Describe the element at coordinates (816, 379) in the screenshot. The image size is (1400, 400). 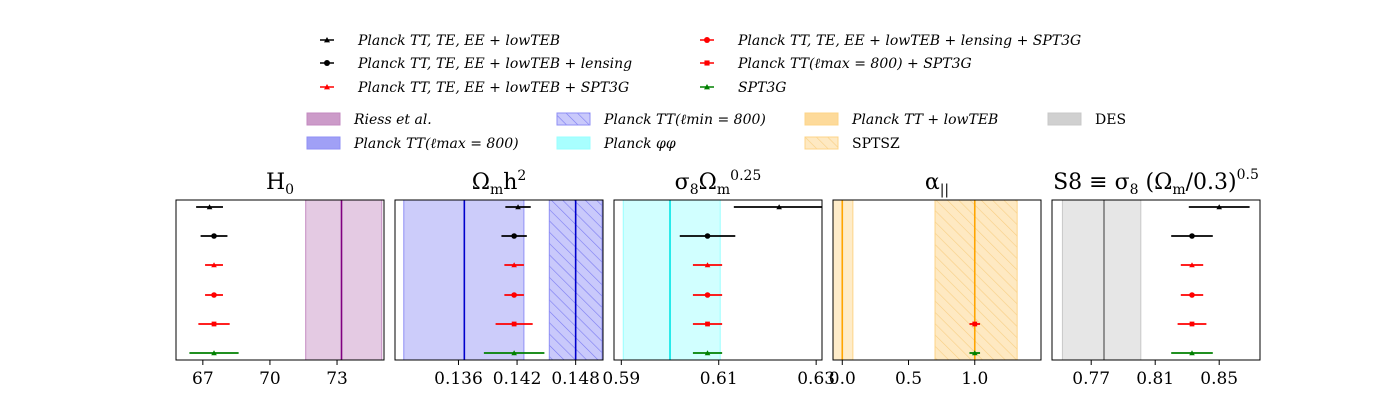
I see `x-tick-label: 0.63` at that location.